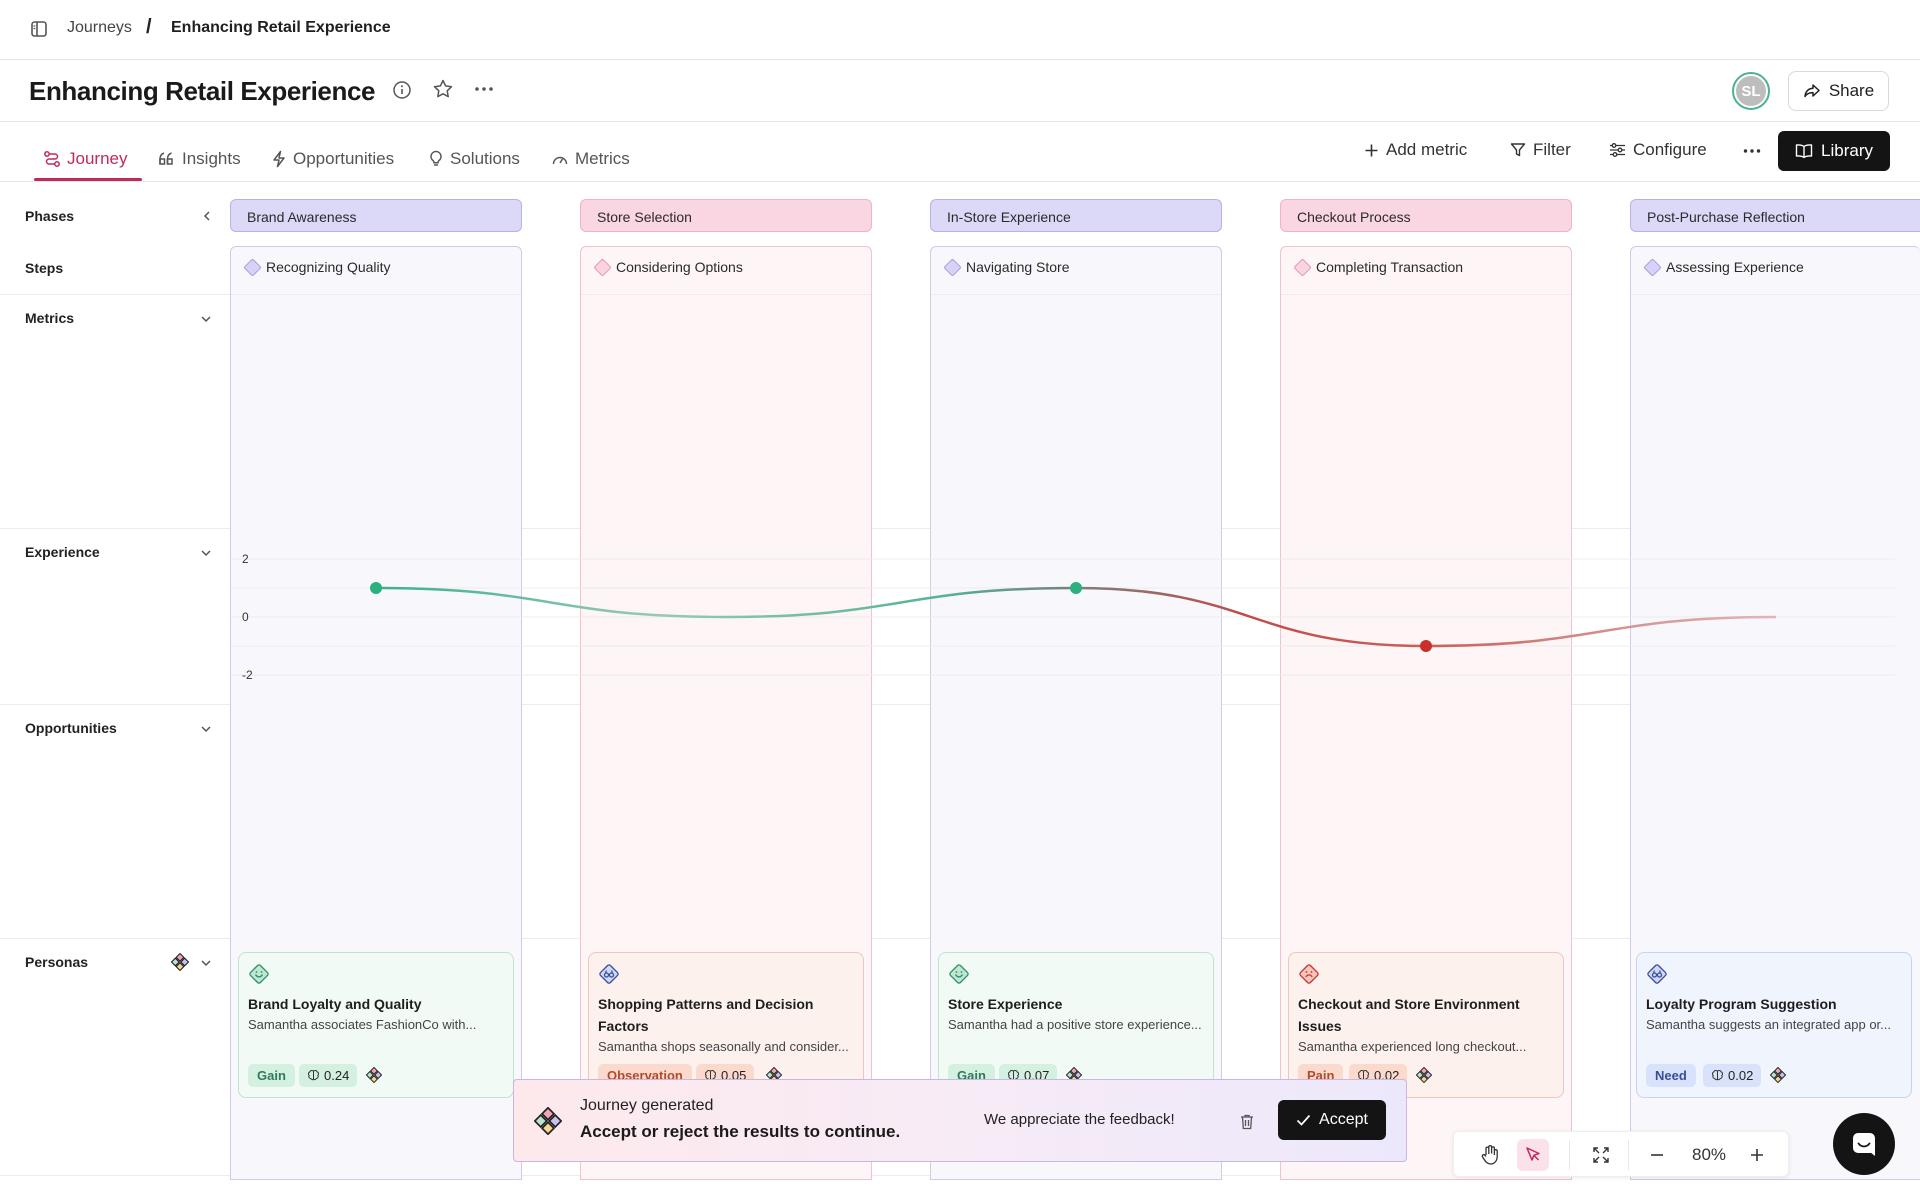 Image resolution: width=1920 pixels, height=1200 pixels. What do you see at coordinates (1735, 267) in the screenshot?
I see `step-label: Assessing Experience` at bounding box center [1735, 267].